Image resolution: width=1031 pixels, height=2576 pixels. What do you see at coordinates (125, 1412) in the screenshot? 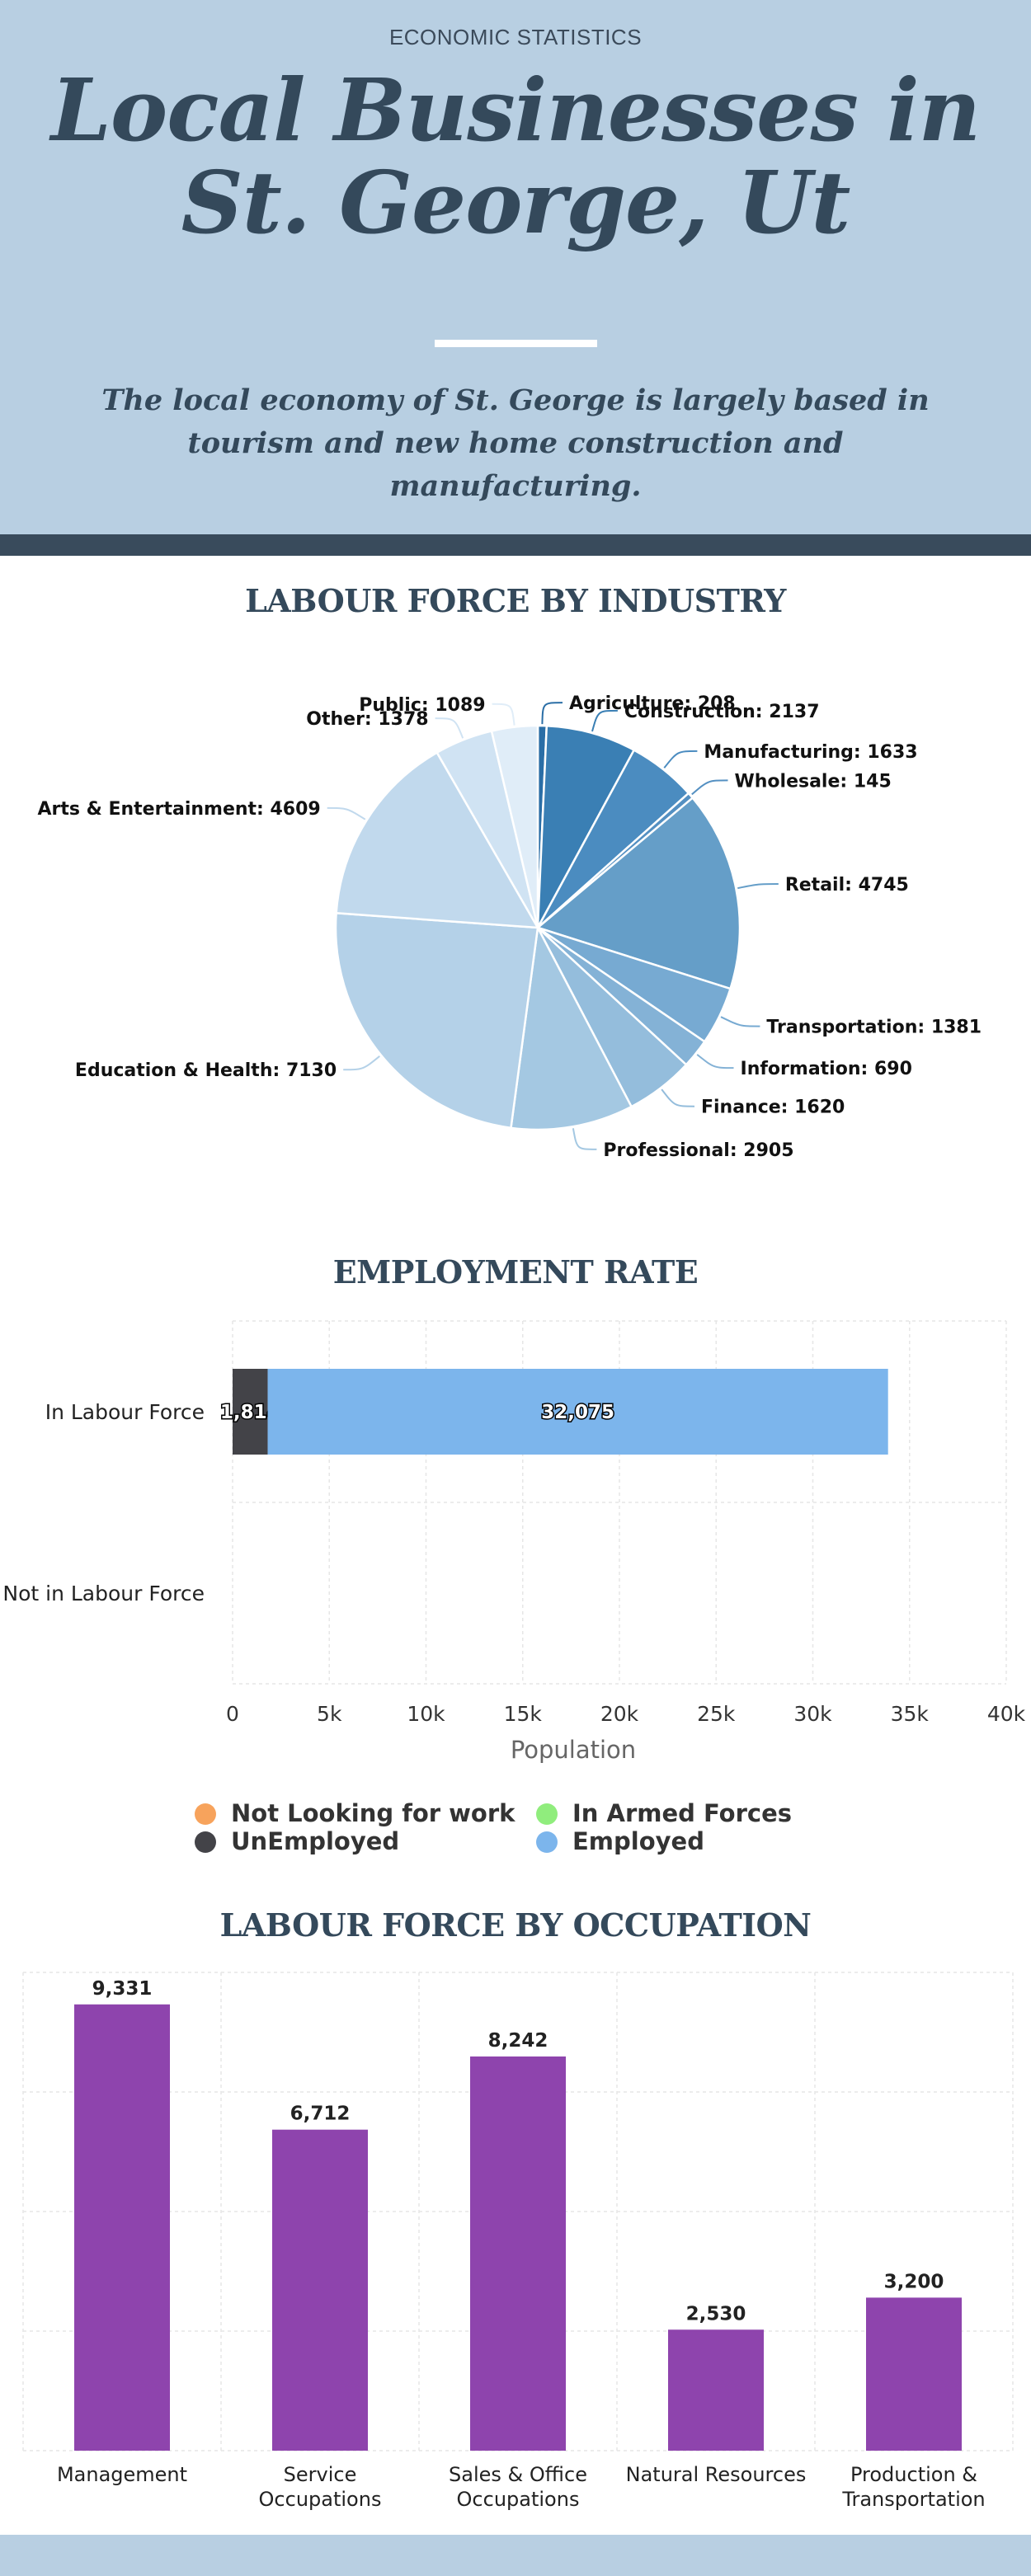
I see `y-category-label: In Labour Force` at bounding box center [125, 1412].